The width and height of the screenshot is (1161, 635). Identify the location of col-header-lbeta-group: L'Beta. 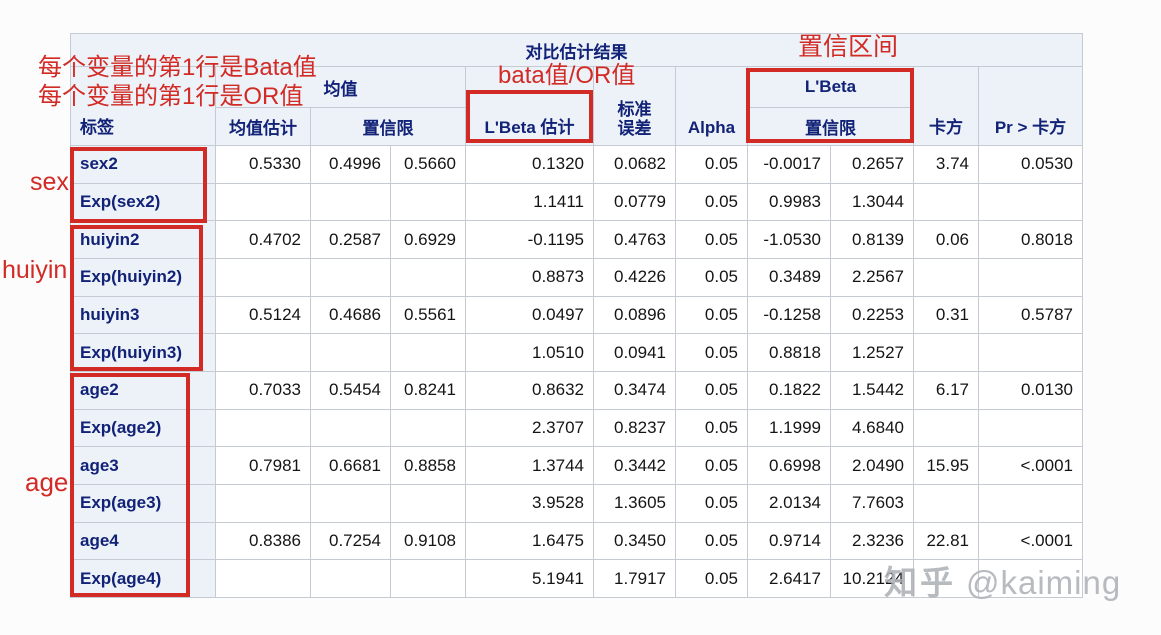
(830, 87).